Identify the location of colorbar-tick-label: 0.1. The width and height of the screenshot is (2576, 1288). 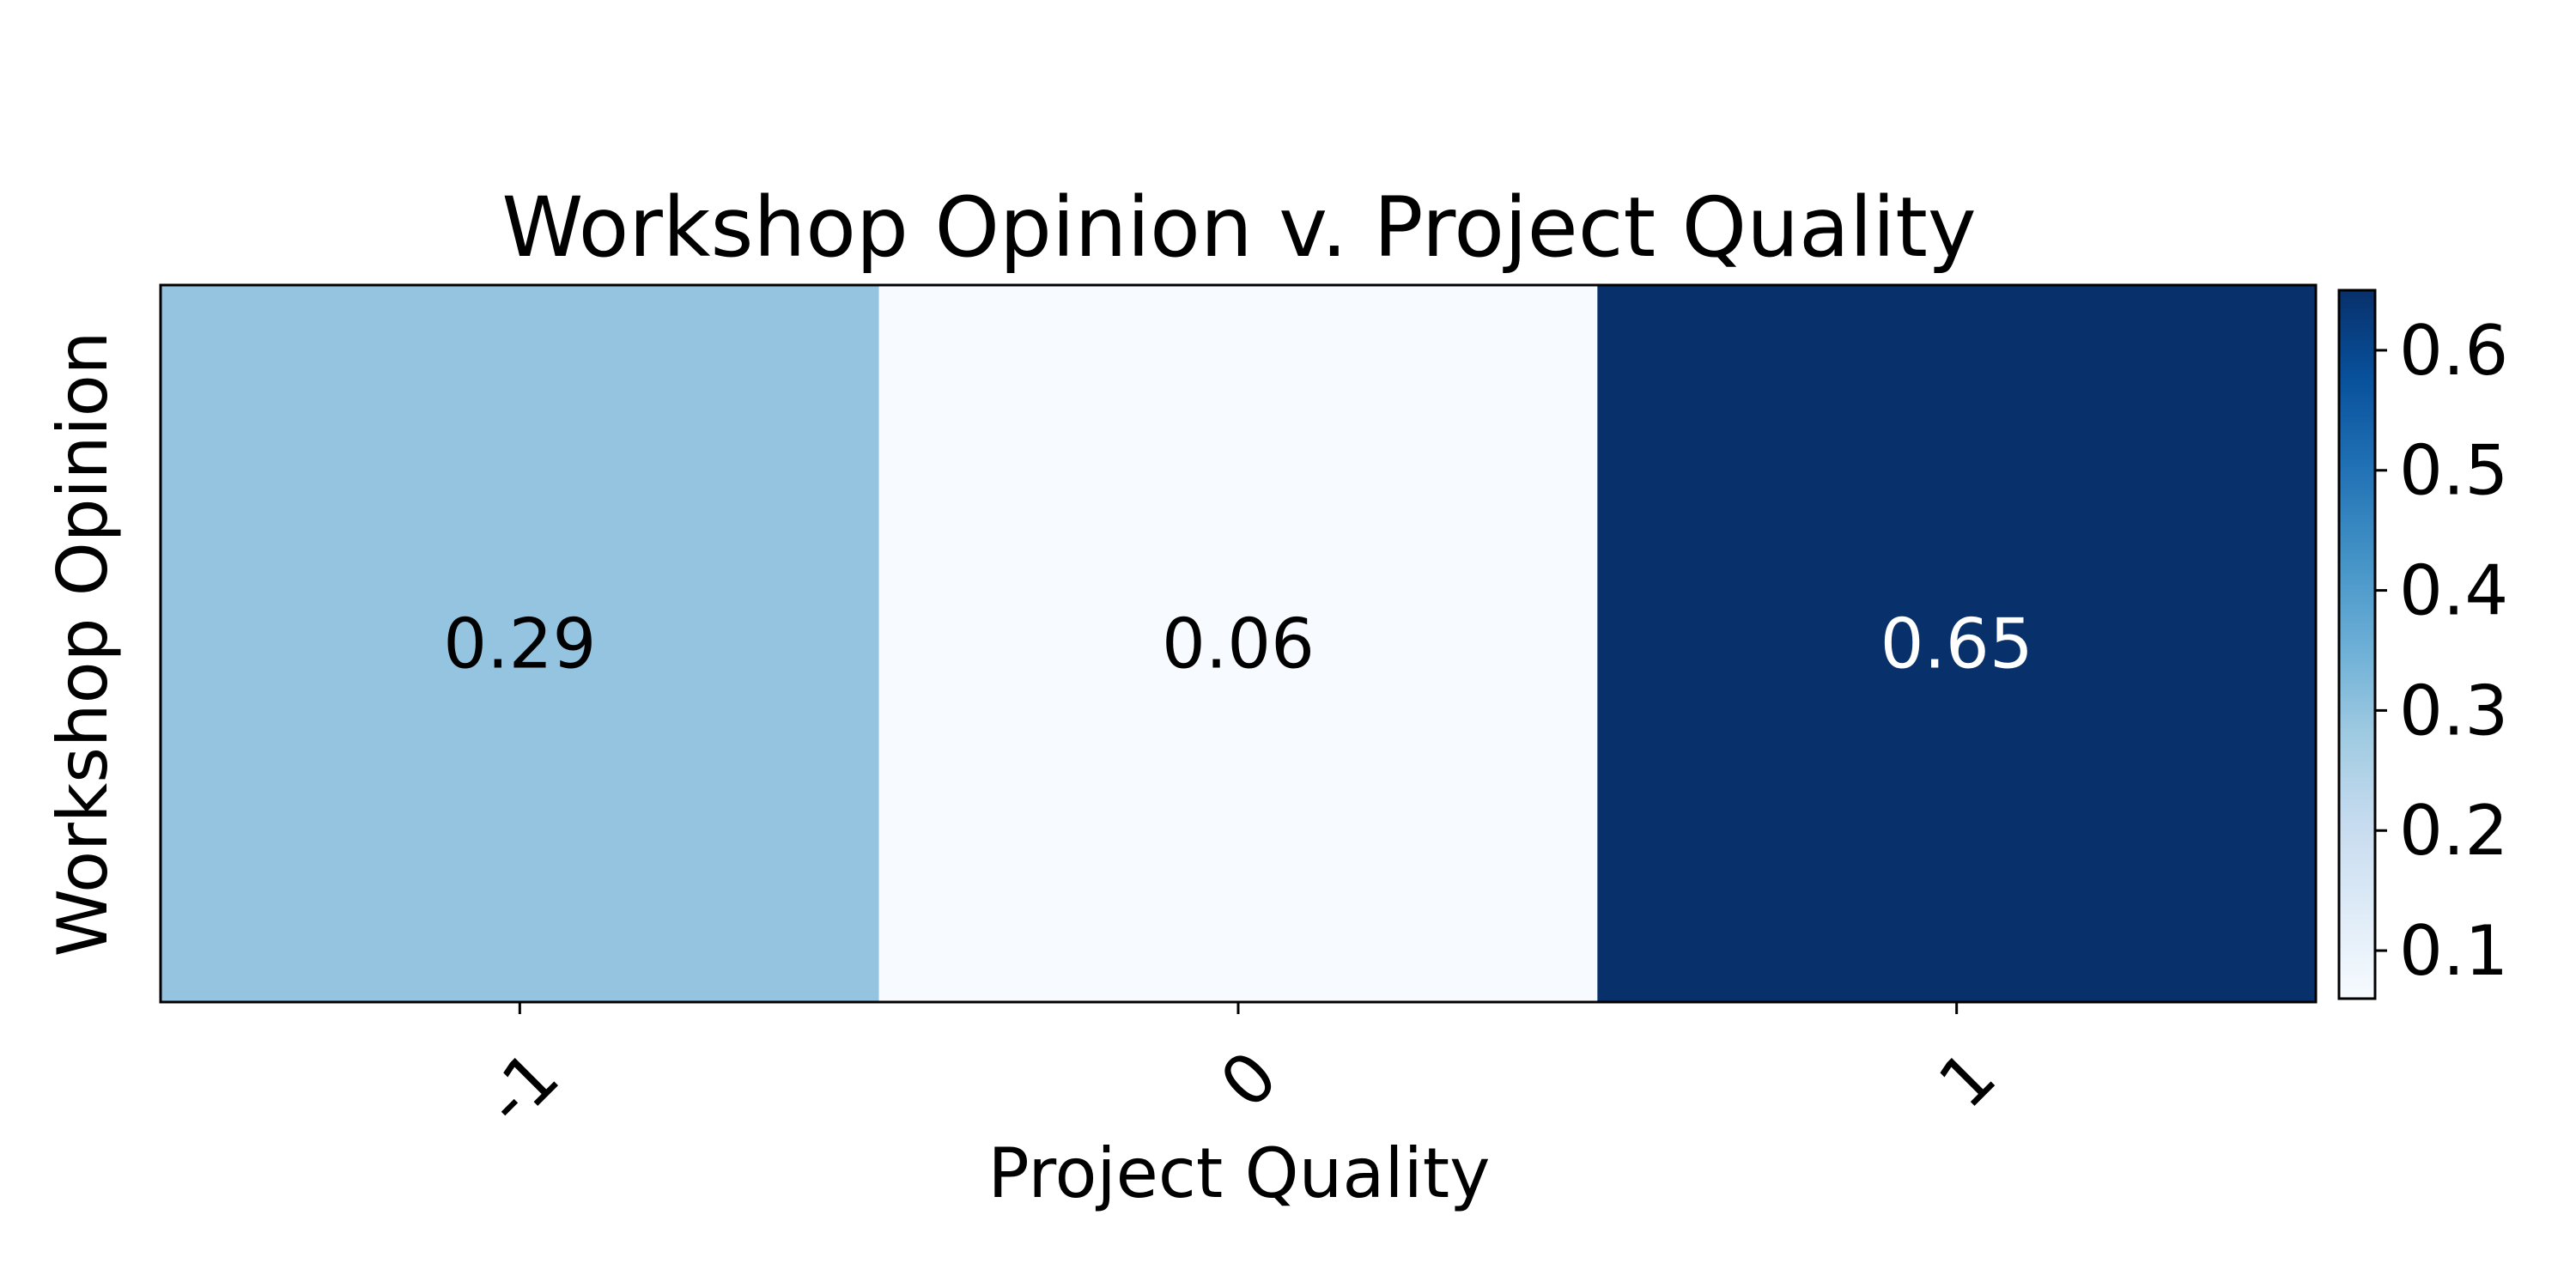
(2453, 951).